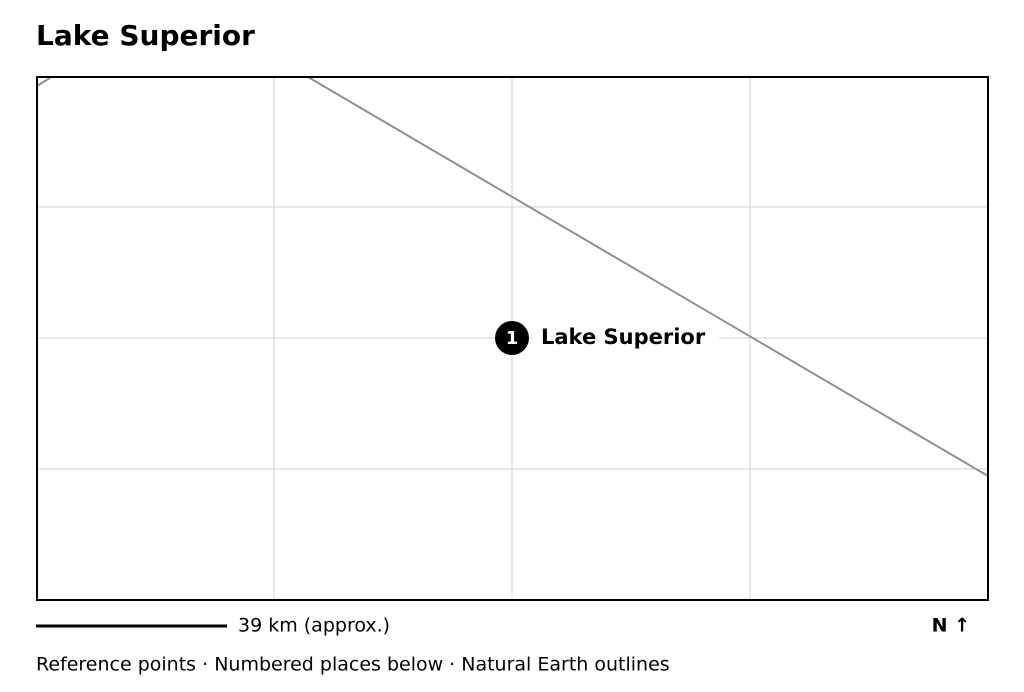  I want to click on scale-label: 39 km (approx.), so click(314, 626).